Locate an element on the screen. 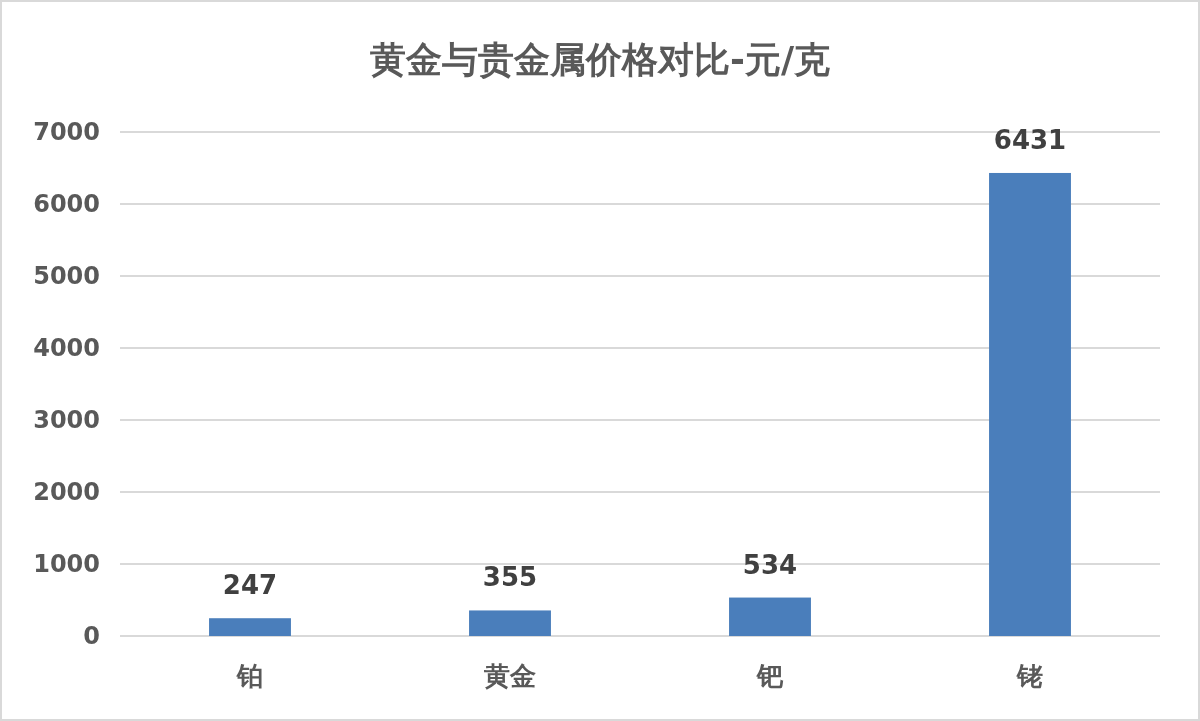  data-label: 247 is located at coordinates (250, 585).